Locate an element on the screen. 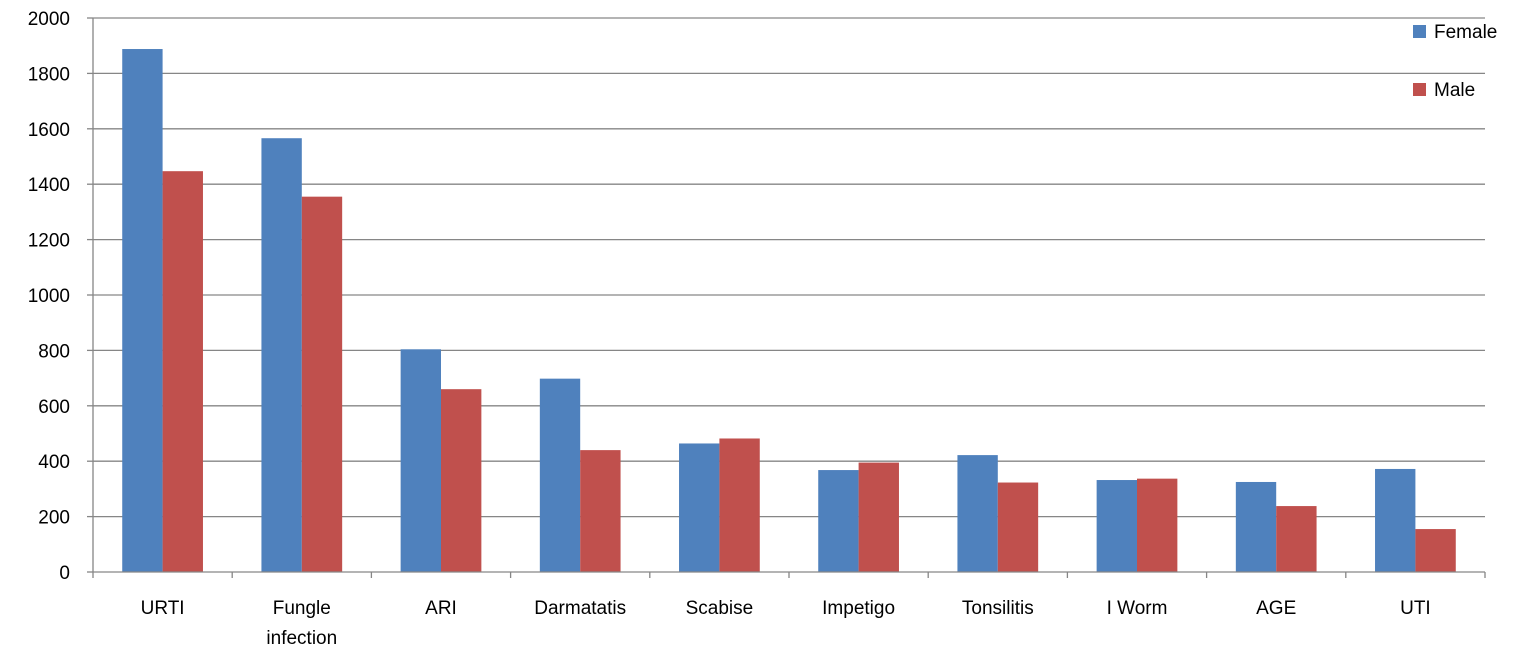  legend-label-male: Male is located at coordinates (1454, 90).